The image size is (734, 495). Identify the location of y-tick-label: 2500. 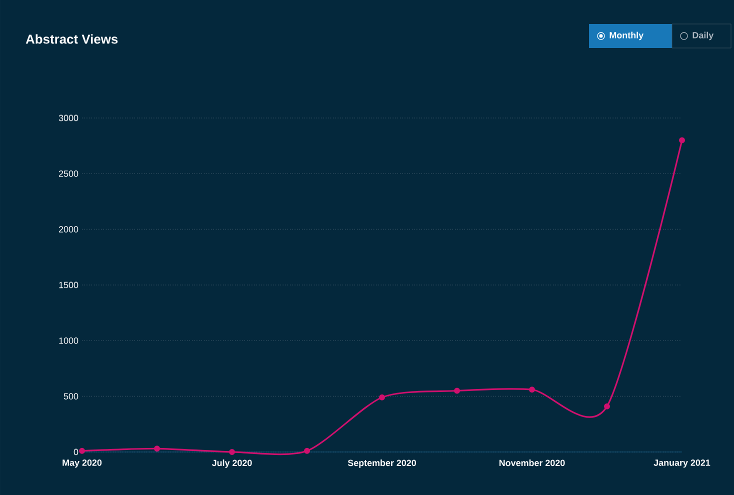
(68, 173).